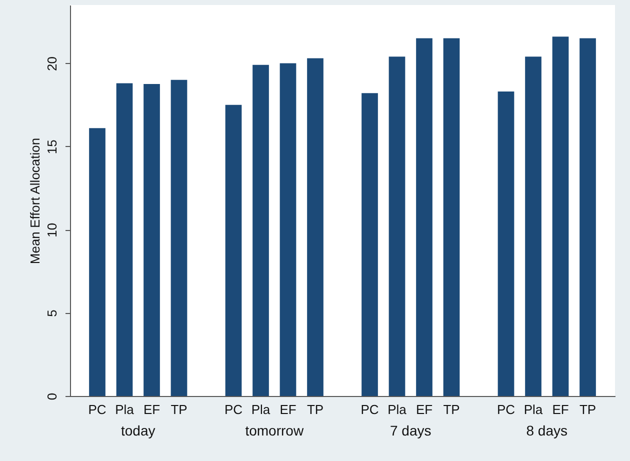 Image resolution: width=630 pixels, height=461 pixels. What do you see at coordinates (547, 430) in the screenshot?
I see `x-tick-label: 8 days` at bounding box center [547, 430].